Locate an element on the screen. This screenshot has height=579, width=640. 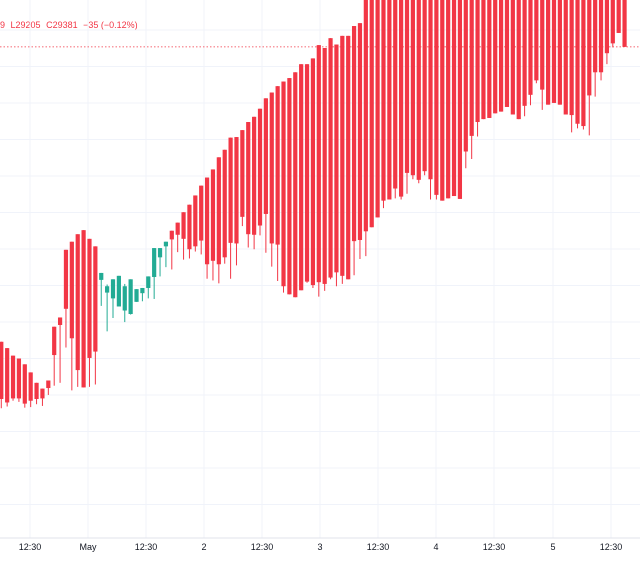
x-tick-label: 3 is located at coordinates (319, 547).